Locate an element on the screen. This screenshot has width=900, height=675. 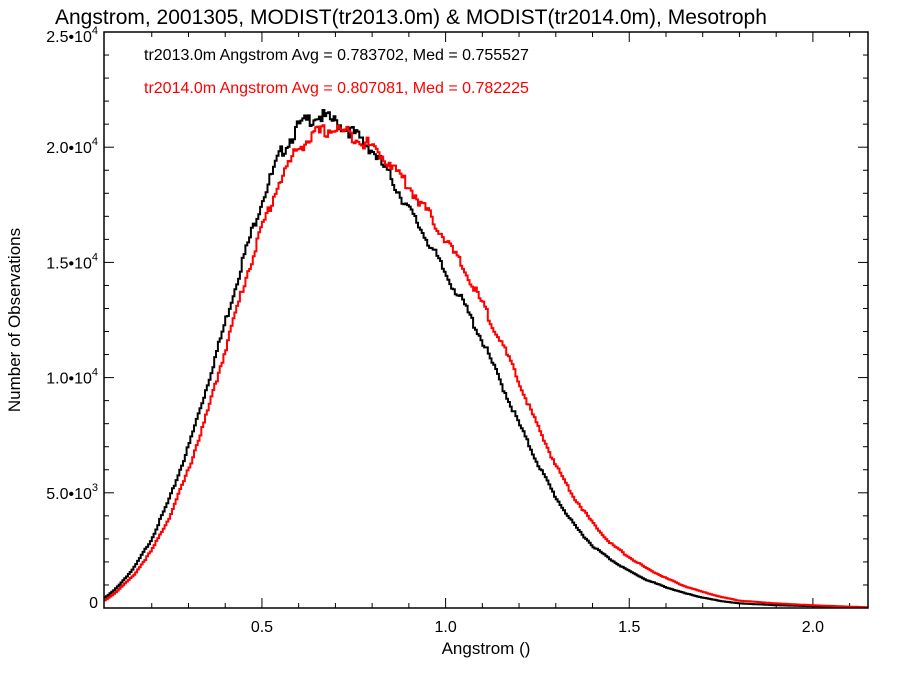
y-tick-mantissa: 0 is located at coordinates (93, 603).